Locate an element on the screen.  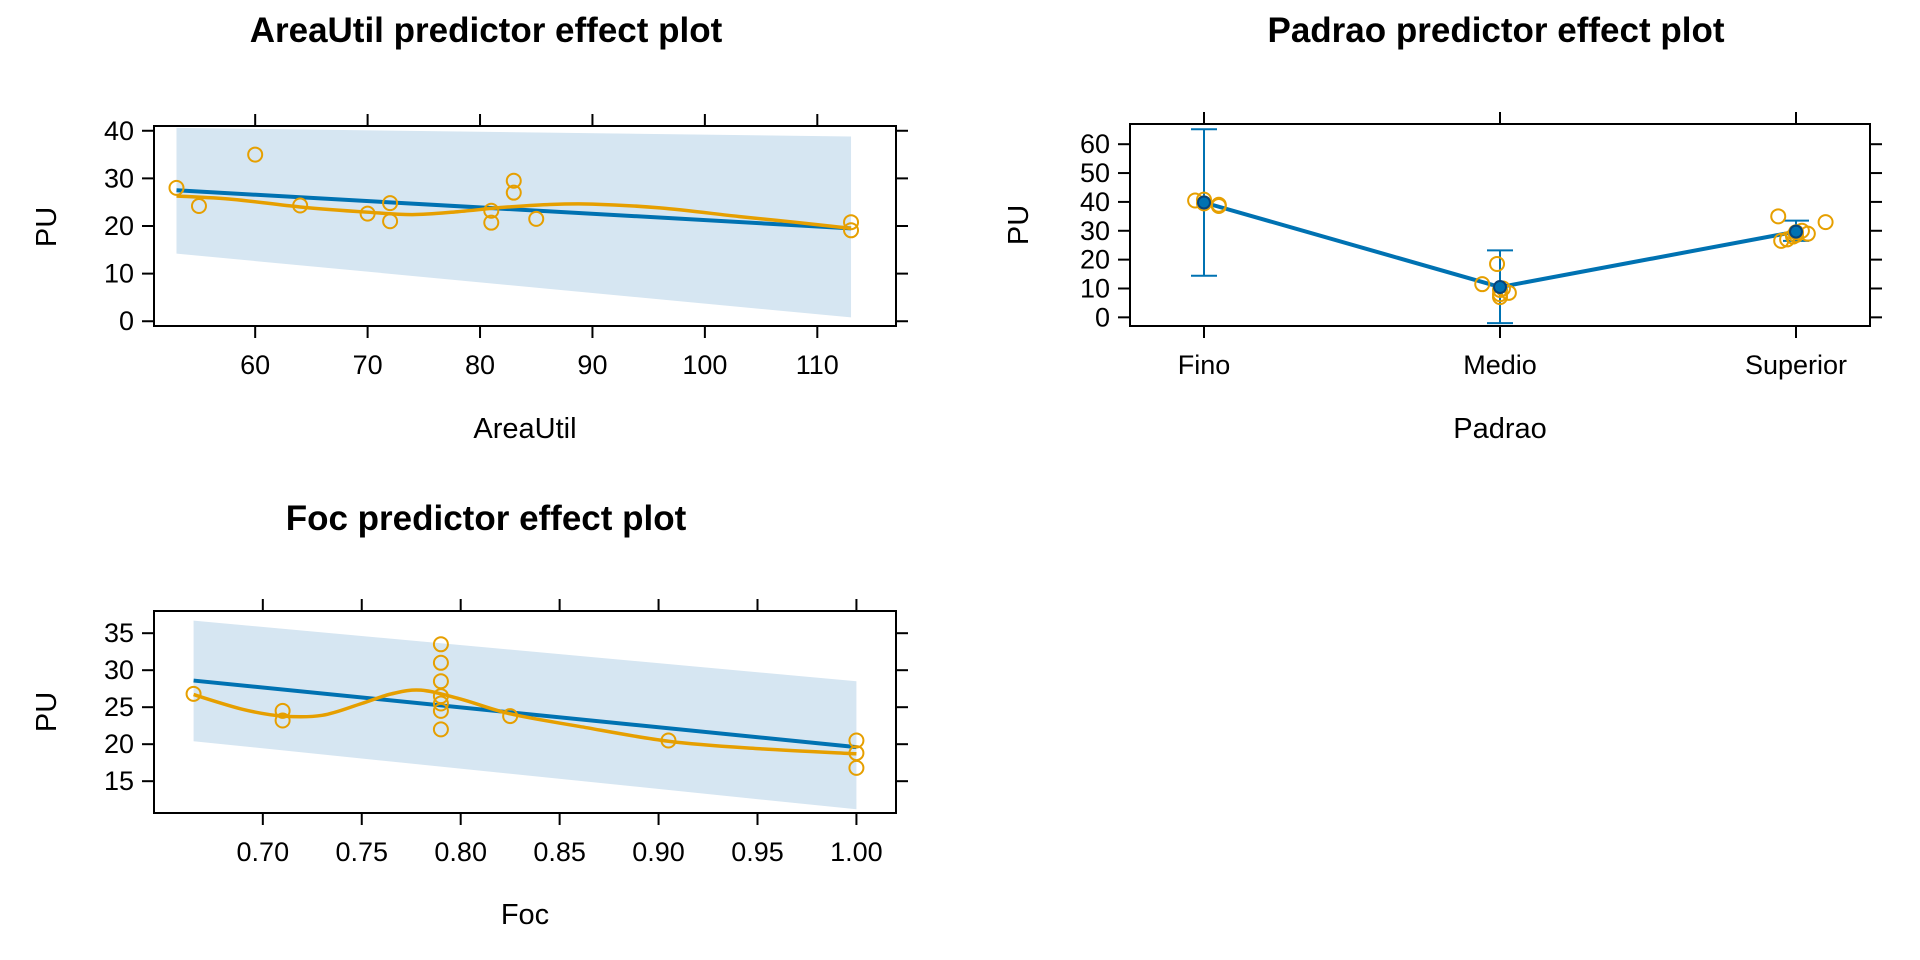
foc-x-axis-label: Foc is located at coordinates (525, 915).